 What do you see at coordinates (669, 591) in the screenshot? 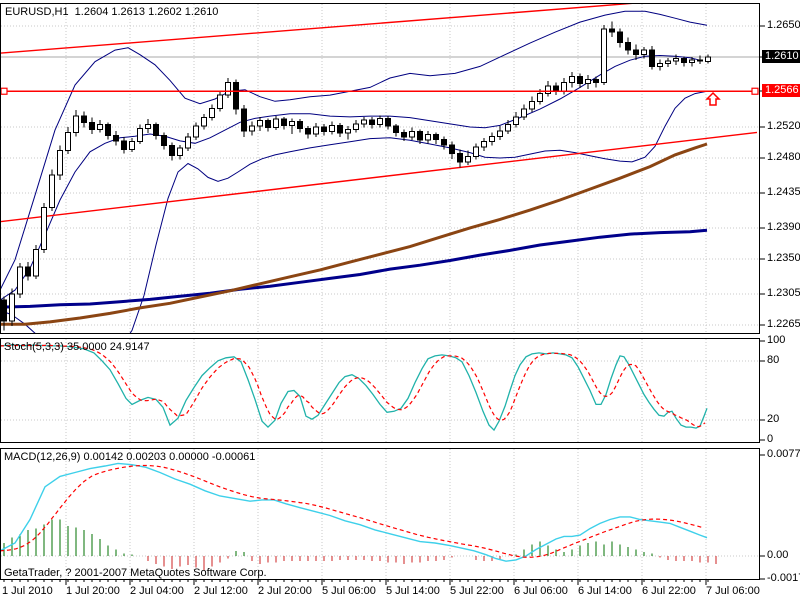
I see `time-tick-label: 6 Jul 22:00` at bounding box center [669, 591].